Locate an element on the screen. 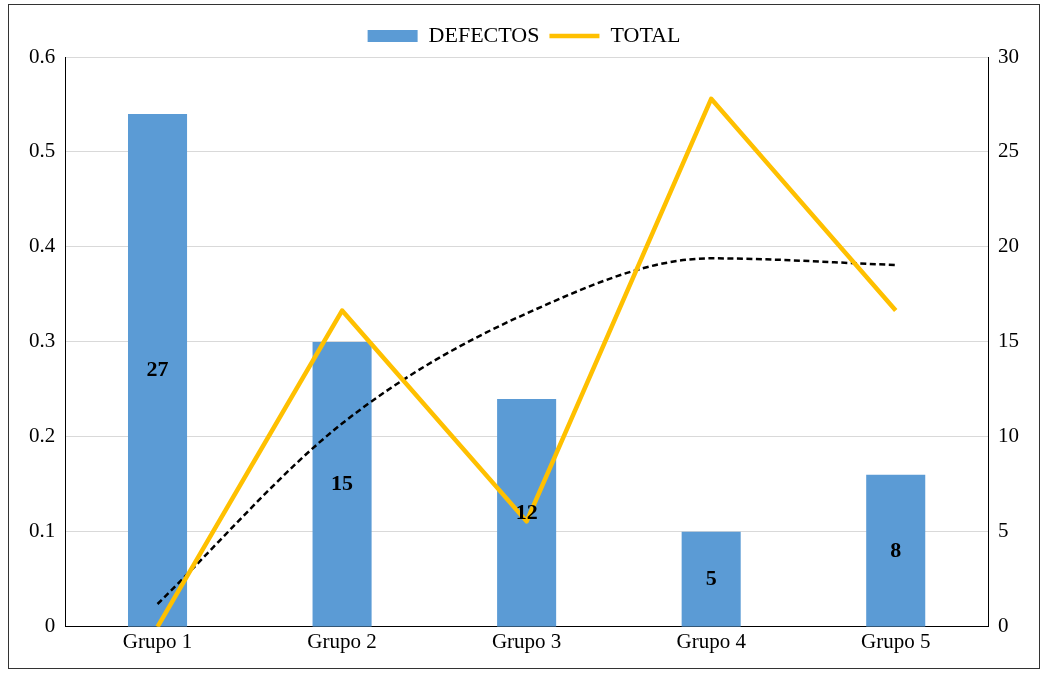 The height and width of the screenshot is (673, 1048). x-tick-label: Grupo 3 is located at coordinates (526, 640).